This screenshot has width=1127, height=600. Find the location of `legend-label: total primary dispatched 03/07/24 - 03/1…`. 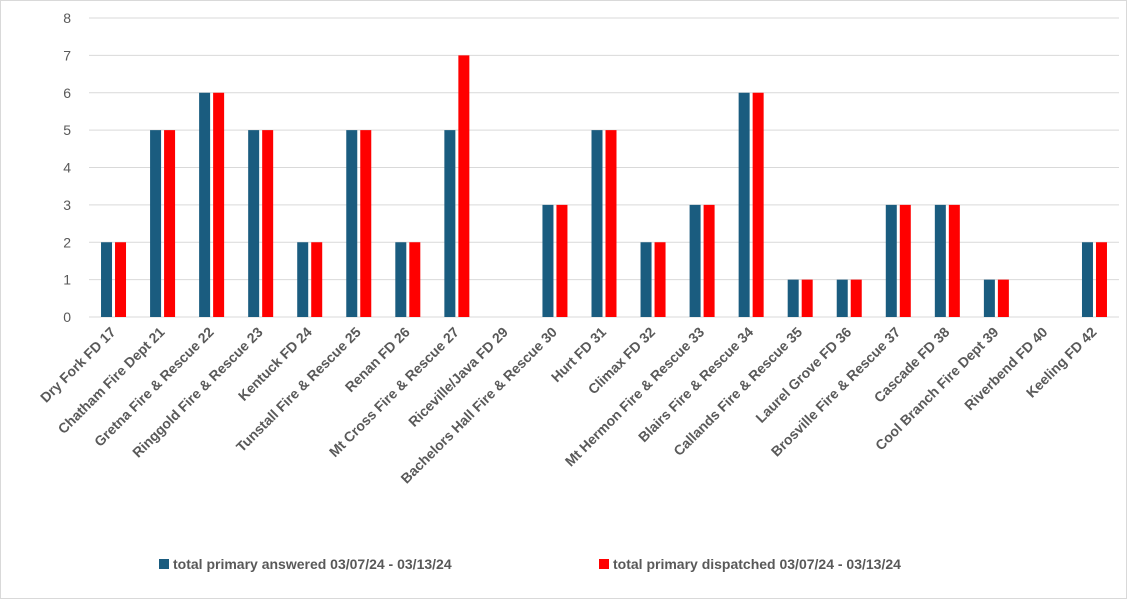

legend-label: total primary dispatched 03/07/24 - 03/1… is located at coordinates (757, 564).